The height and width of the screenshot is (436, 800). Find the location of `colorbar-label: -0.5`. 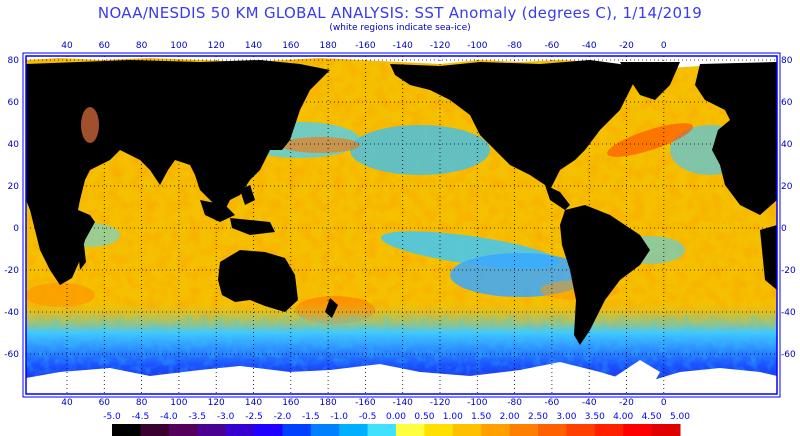

colorbar-label: -0.5 is located at coordinates (368, 417).